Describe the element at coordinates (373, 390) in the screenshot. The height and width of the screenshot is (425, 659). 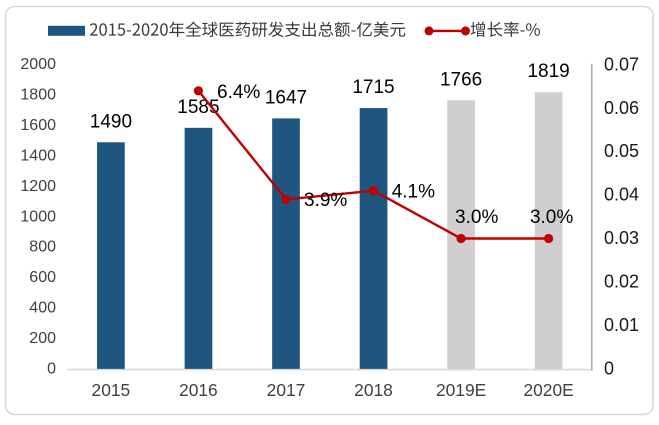
I see `svg-text: 2018` at that location.